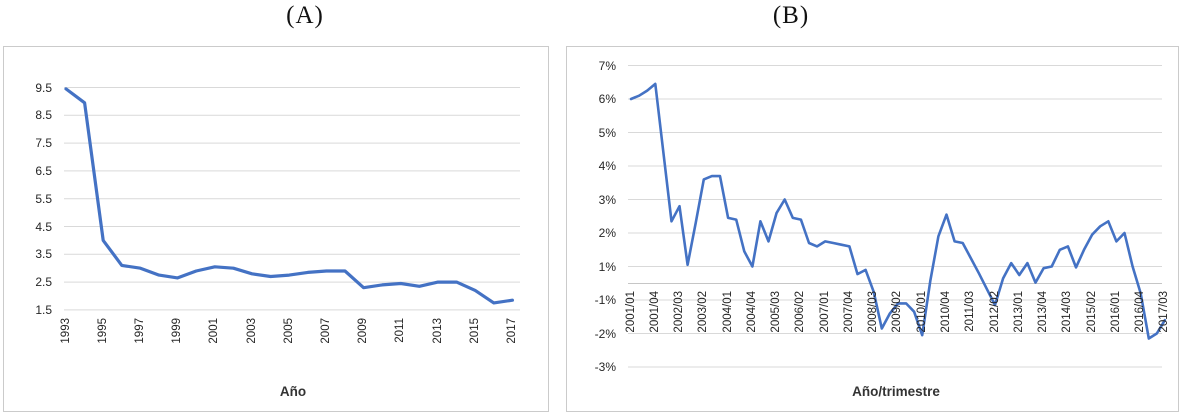 The image size is (1181, 418). Describe the element at coordinates (43, 87) in the screenshot. I see `y-tick-label: 9.5` at that location.